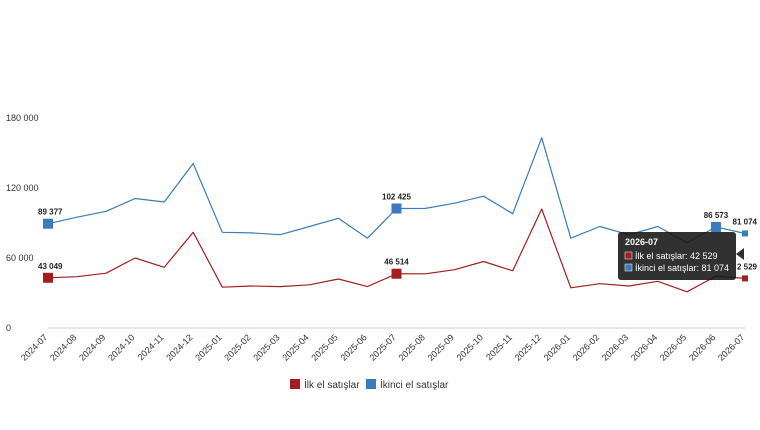 The width and height of the screenshot is (760, 430). I want to click on x-tick-label: 2025-08, so click(412, 347).